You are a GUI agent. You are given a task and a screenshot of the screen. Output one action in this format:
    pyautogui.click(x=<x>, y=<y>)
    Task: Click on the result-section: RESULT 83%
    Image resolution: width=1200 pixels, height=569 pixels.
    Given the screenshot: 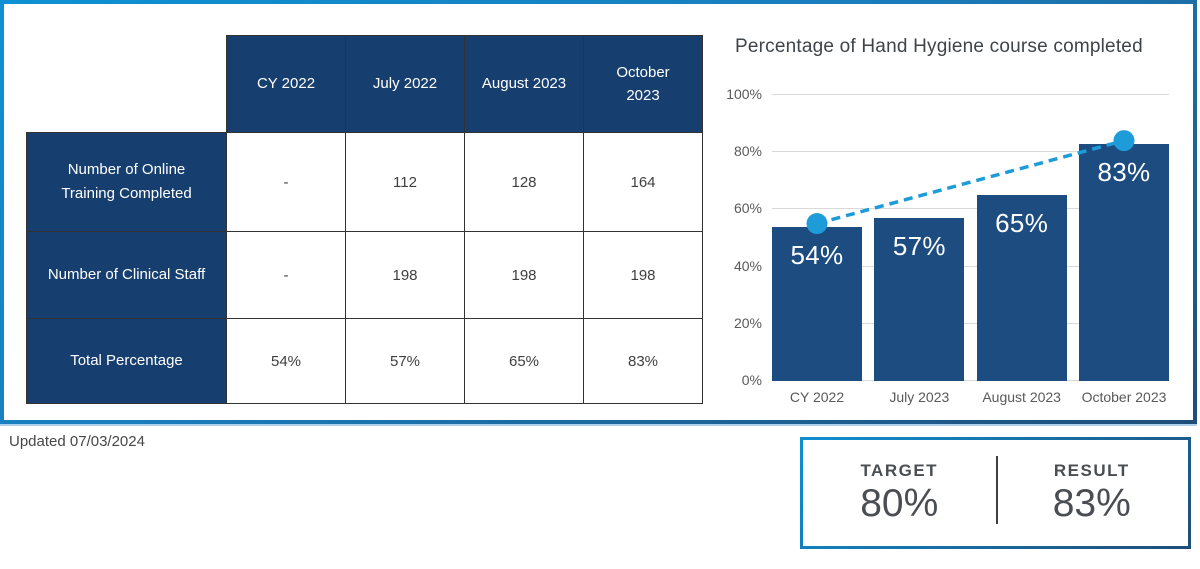 What is the action you would take?
    pyautogui.click(x=1092, y=493)
    